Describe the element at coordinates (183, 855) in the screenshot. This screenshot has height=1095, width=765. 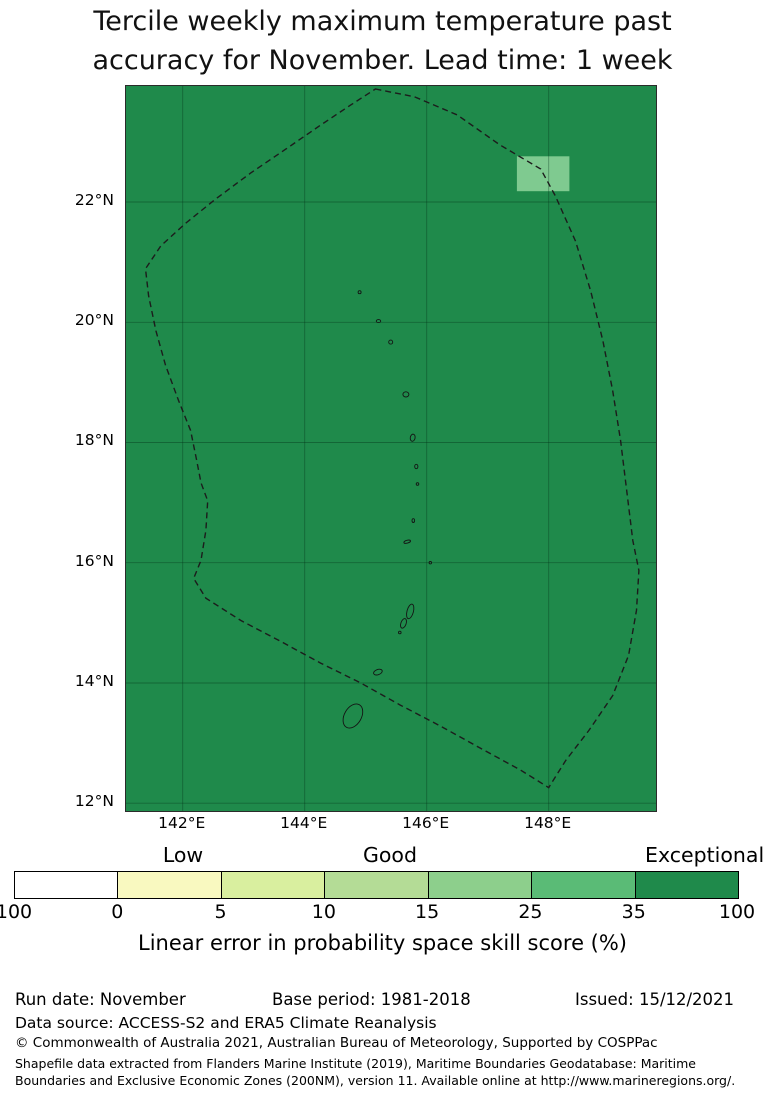
I see `colorbar-label-low: Low` at that location.